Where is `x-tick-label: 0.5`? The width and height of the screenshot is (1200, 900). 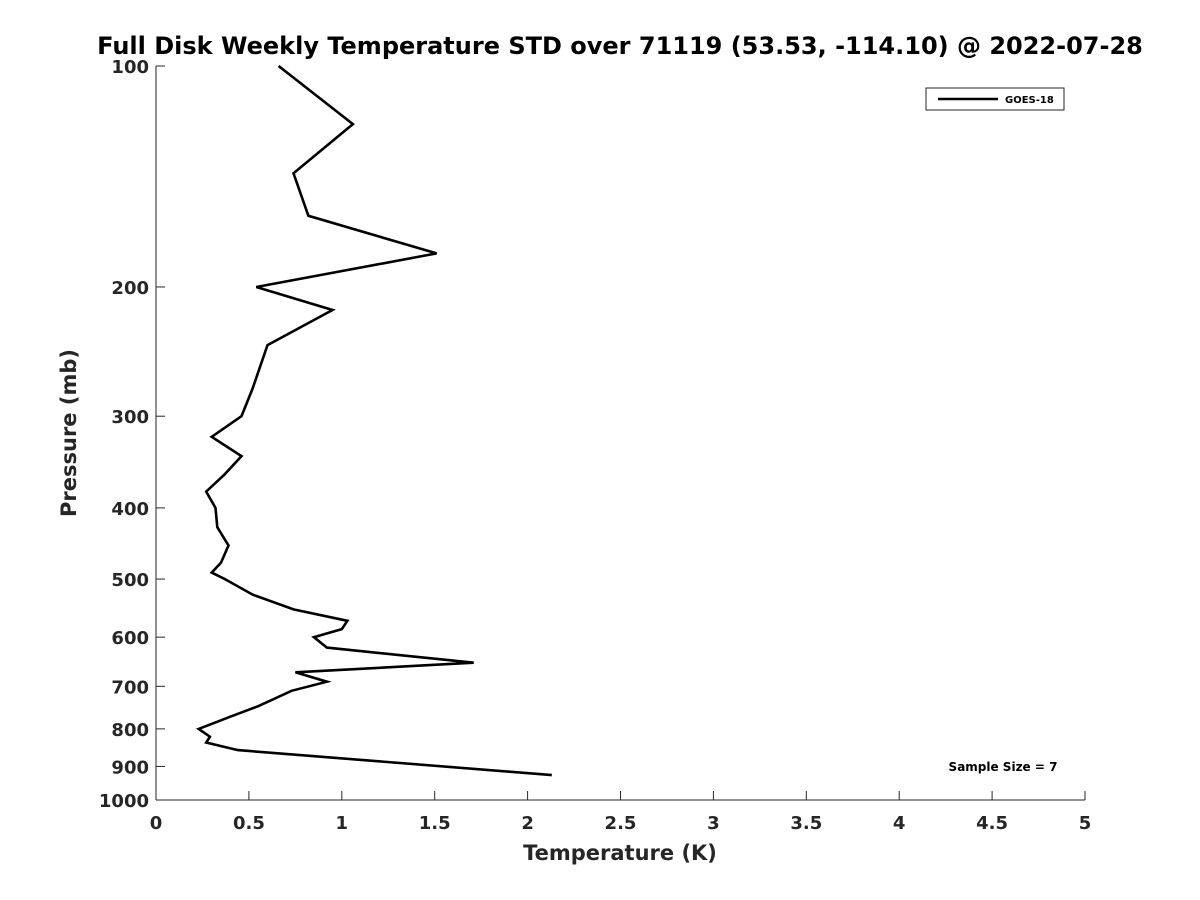
x-tick-label: 0.5 is located at coordinates (249, 823).